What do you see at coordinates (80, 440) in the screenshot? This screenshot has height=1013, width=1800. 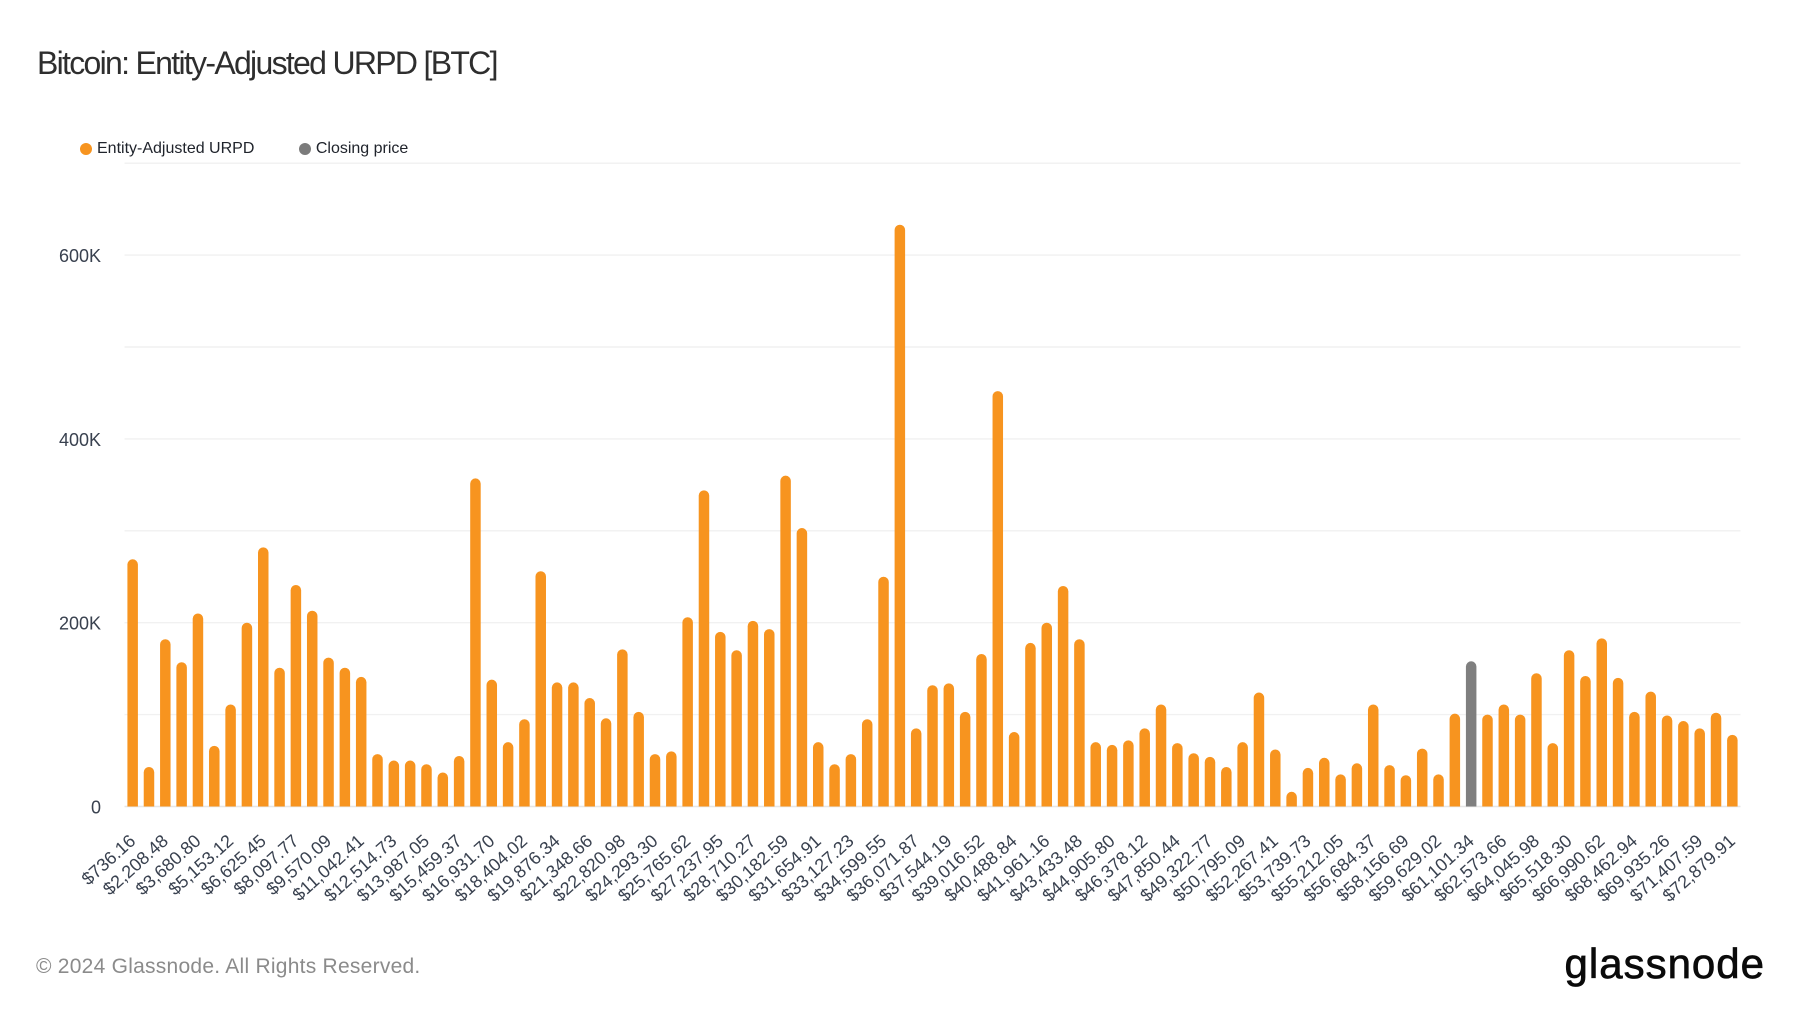 I see `svg-text: 400K` at bounding box center [80, 440].